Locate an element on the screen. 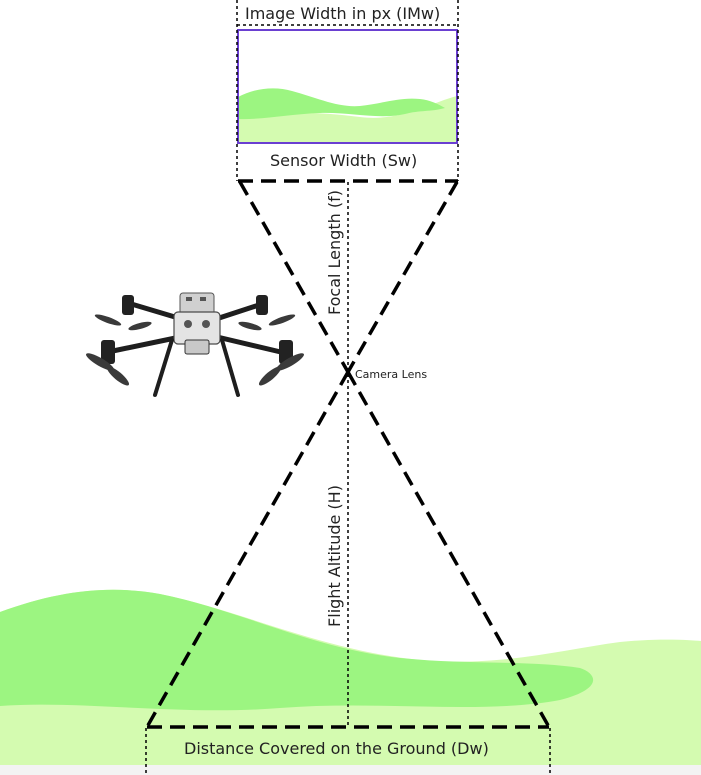 The height and width of the screenshot is (775, 701). drone-body is located at coordinates (197, 328).